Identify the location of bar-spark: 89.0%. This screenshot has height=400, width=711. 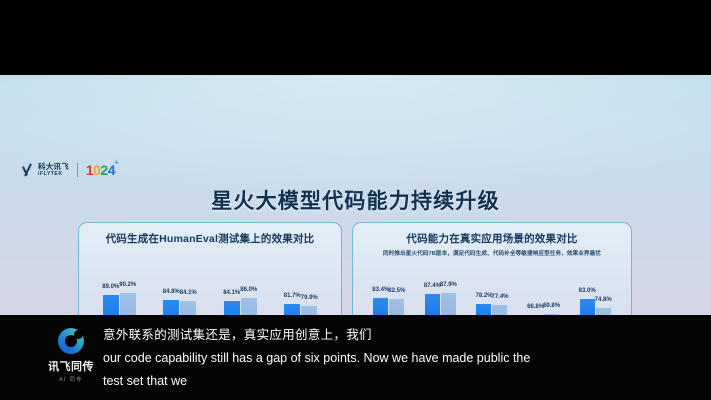
(110, 299).